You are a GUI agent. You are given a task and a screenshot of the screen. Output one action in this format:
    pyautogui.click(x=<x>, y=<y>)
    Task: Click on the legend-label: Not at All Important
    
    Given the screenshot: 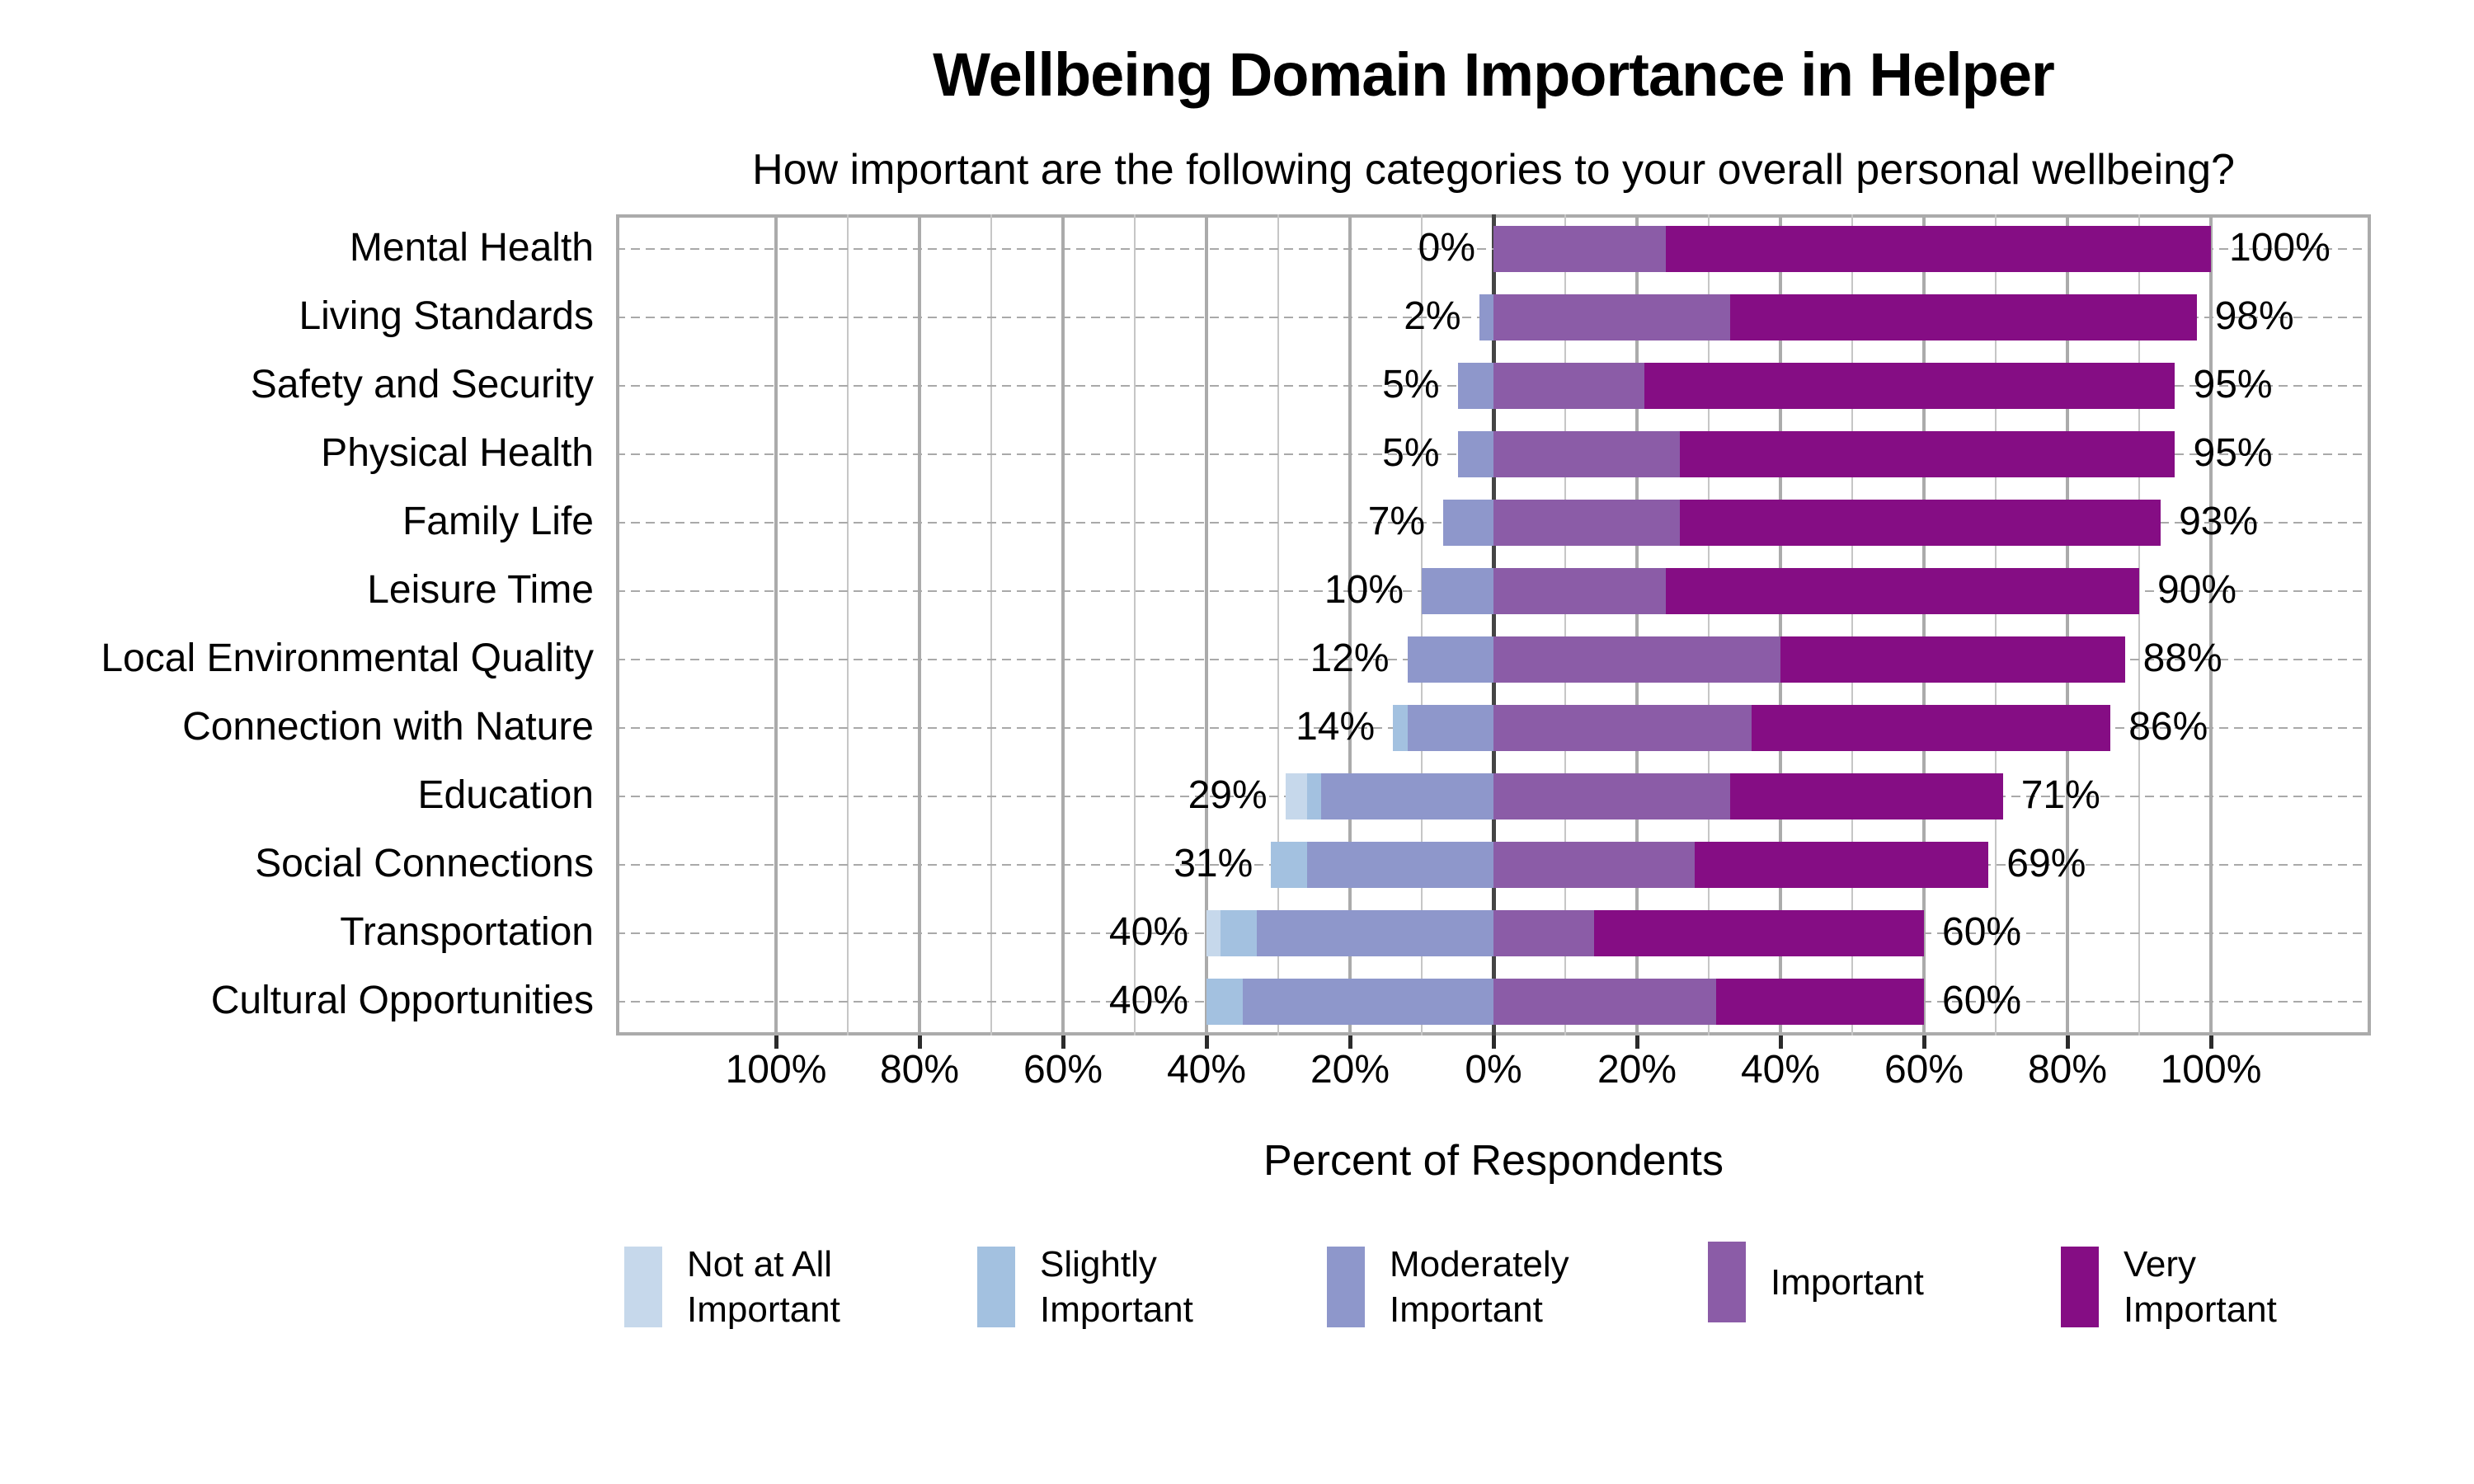 What is the action you would take?
    pyautogui.click(x=763, y=1287)
    